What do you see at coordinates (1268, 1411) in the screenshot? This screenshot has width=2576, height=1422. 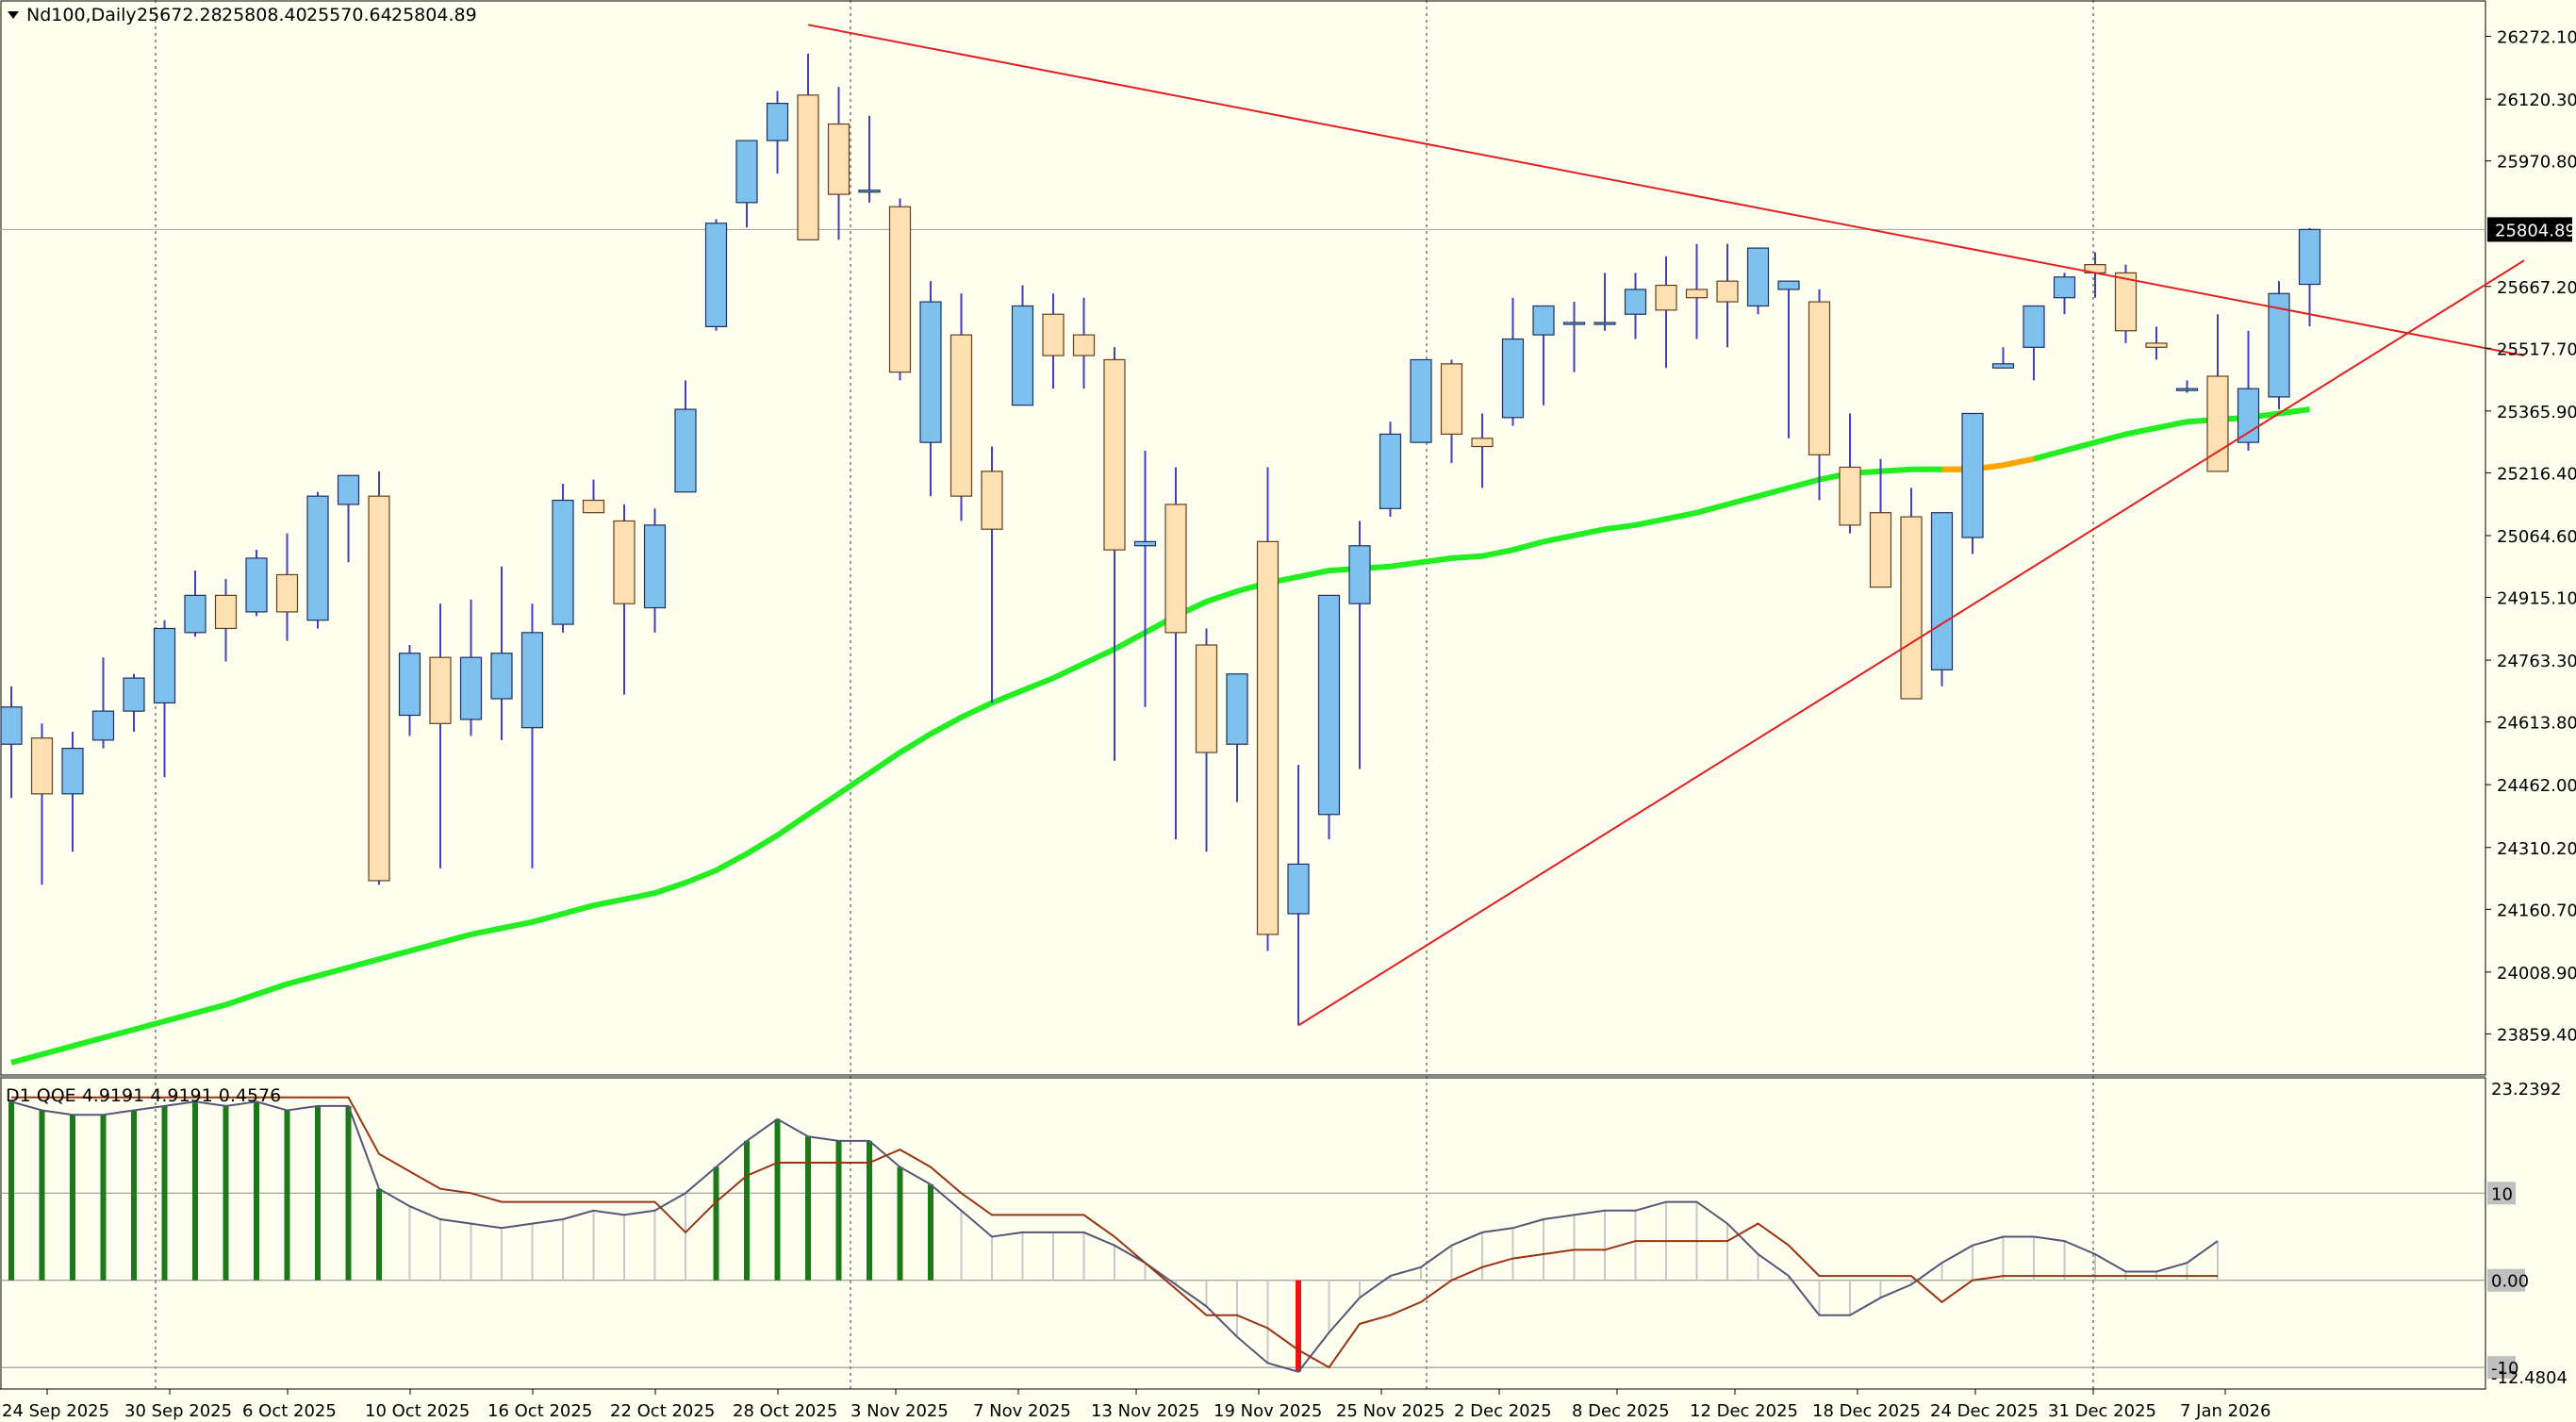 I see `x-tick-label: 19 Nov 2025` at bounding box center [1268, 1411].